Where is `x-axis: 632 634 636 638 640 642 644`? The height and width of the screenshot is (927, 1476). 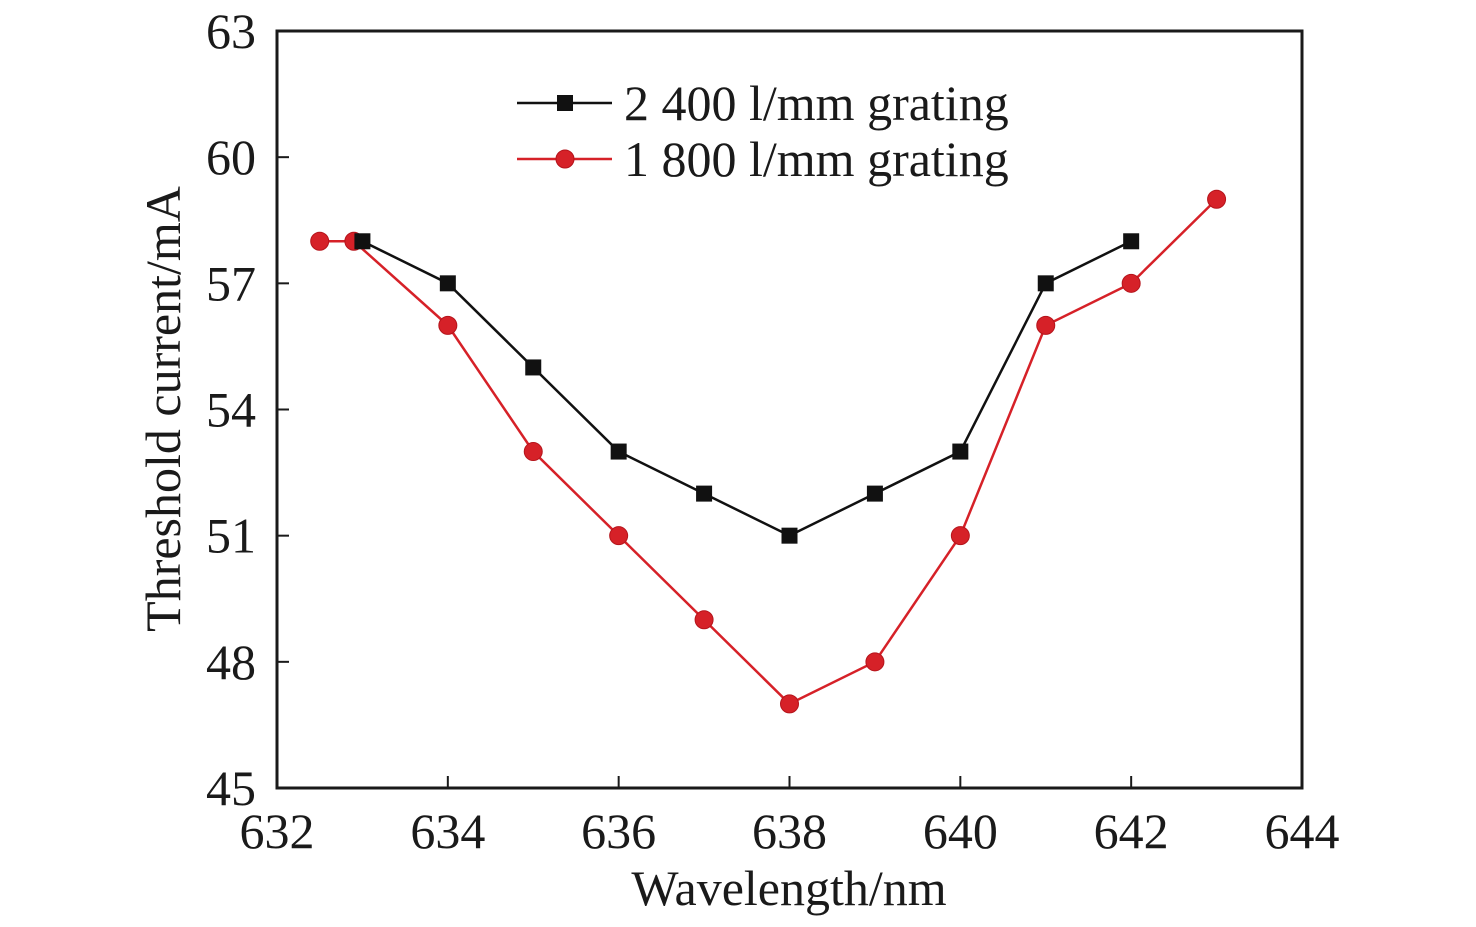
x-axis: 632 634 636 638 640 642 644 is located at coordinates (790, 817).